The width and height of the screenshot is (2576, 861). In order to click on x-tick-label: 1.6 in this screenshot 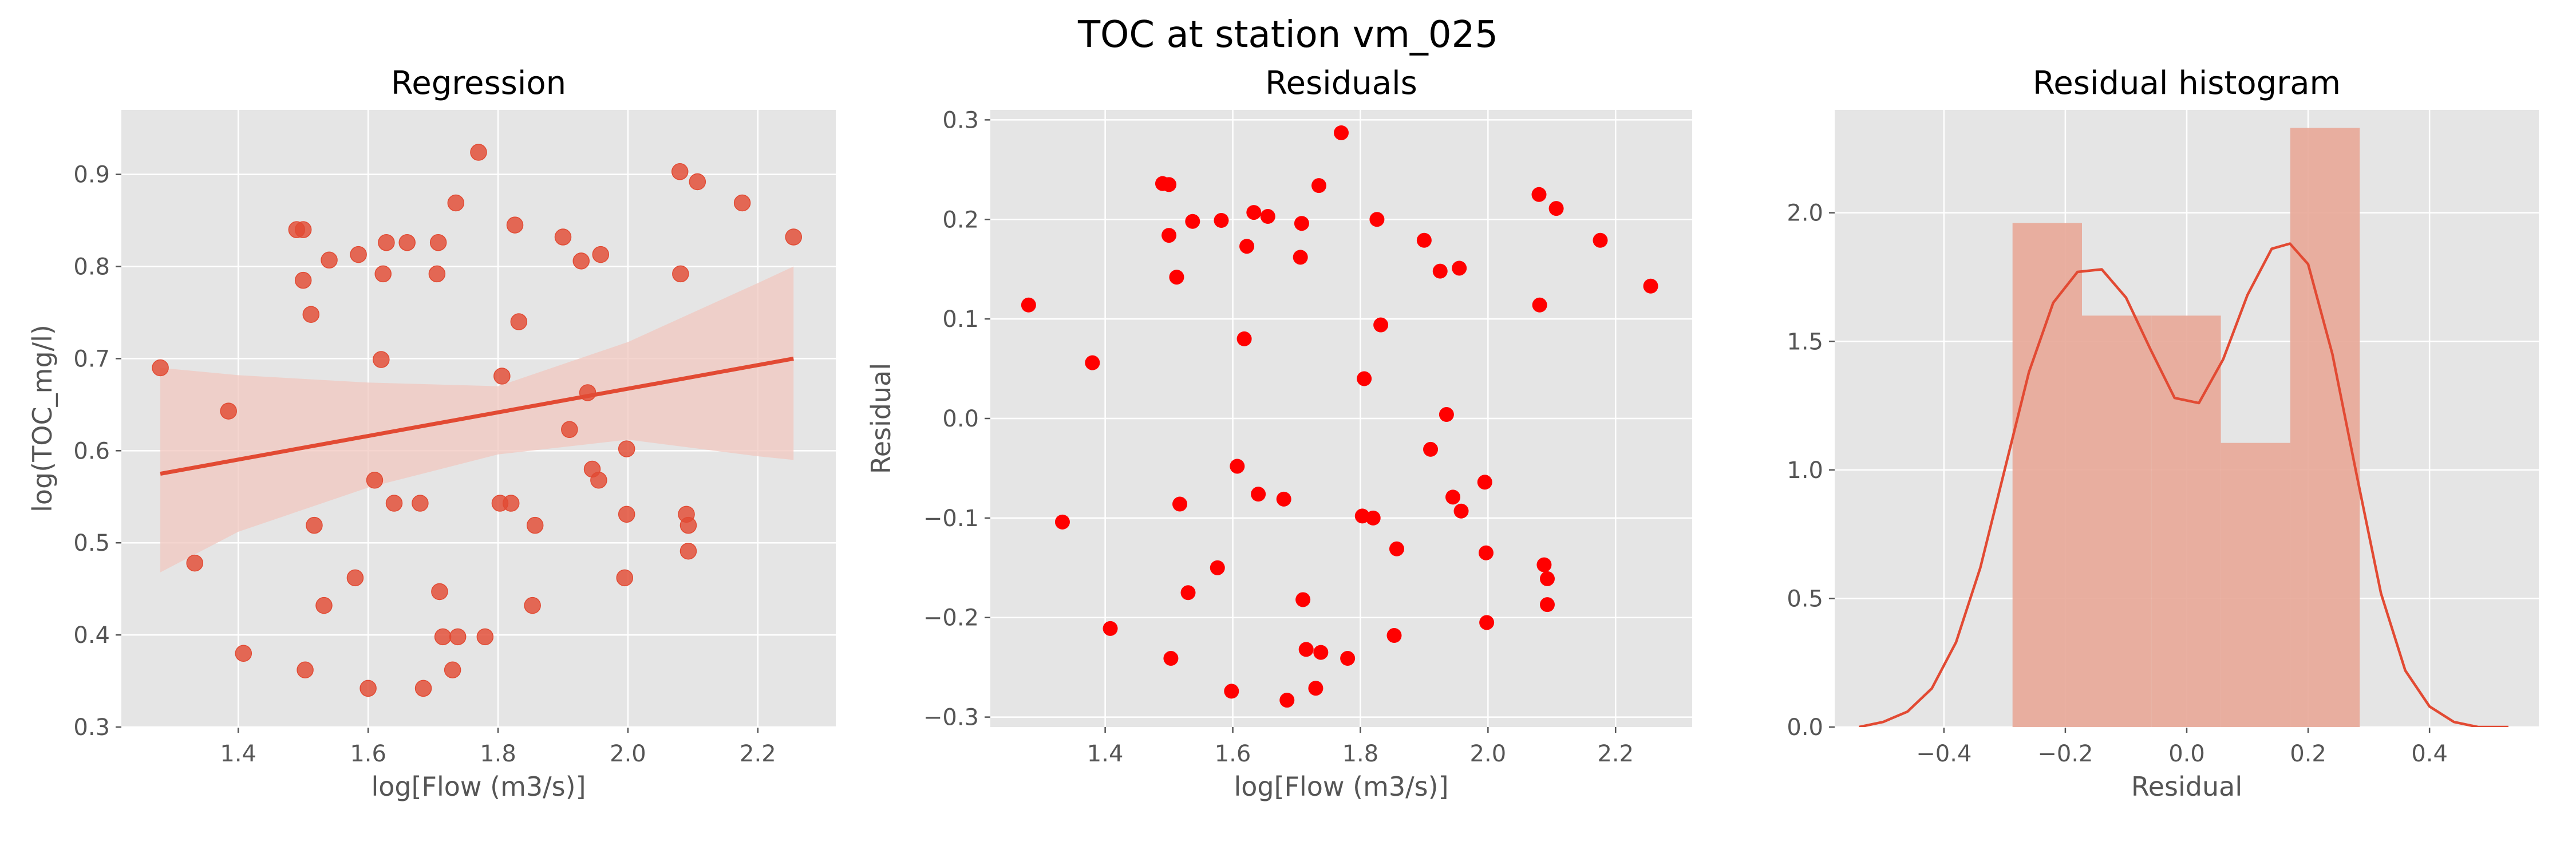, I will do `click(368, 754)`.